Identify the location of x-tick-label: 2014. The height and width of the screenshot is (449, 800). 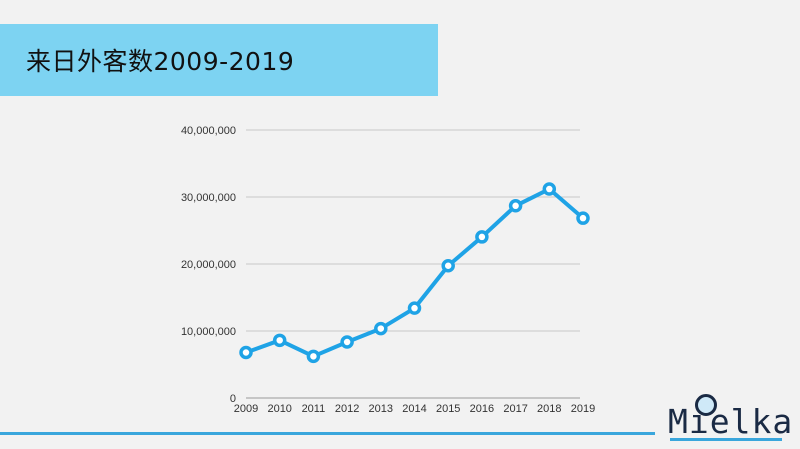
(414, 409).